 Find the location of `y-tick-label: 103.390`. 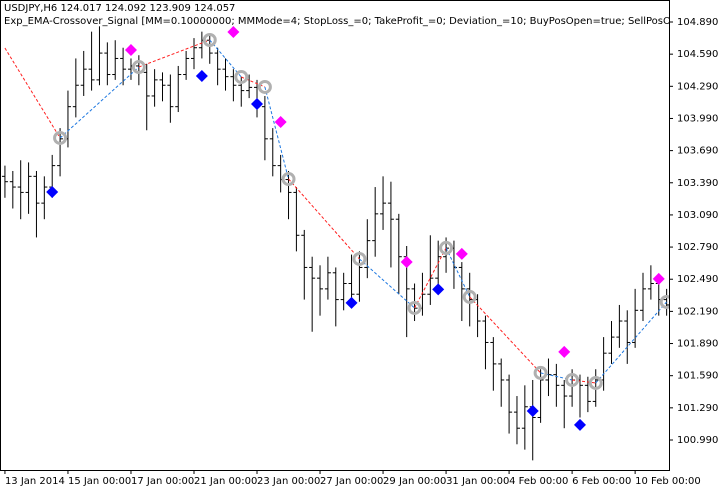

y-tick-label: 103.390 is located at coordinates (697, 183).